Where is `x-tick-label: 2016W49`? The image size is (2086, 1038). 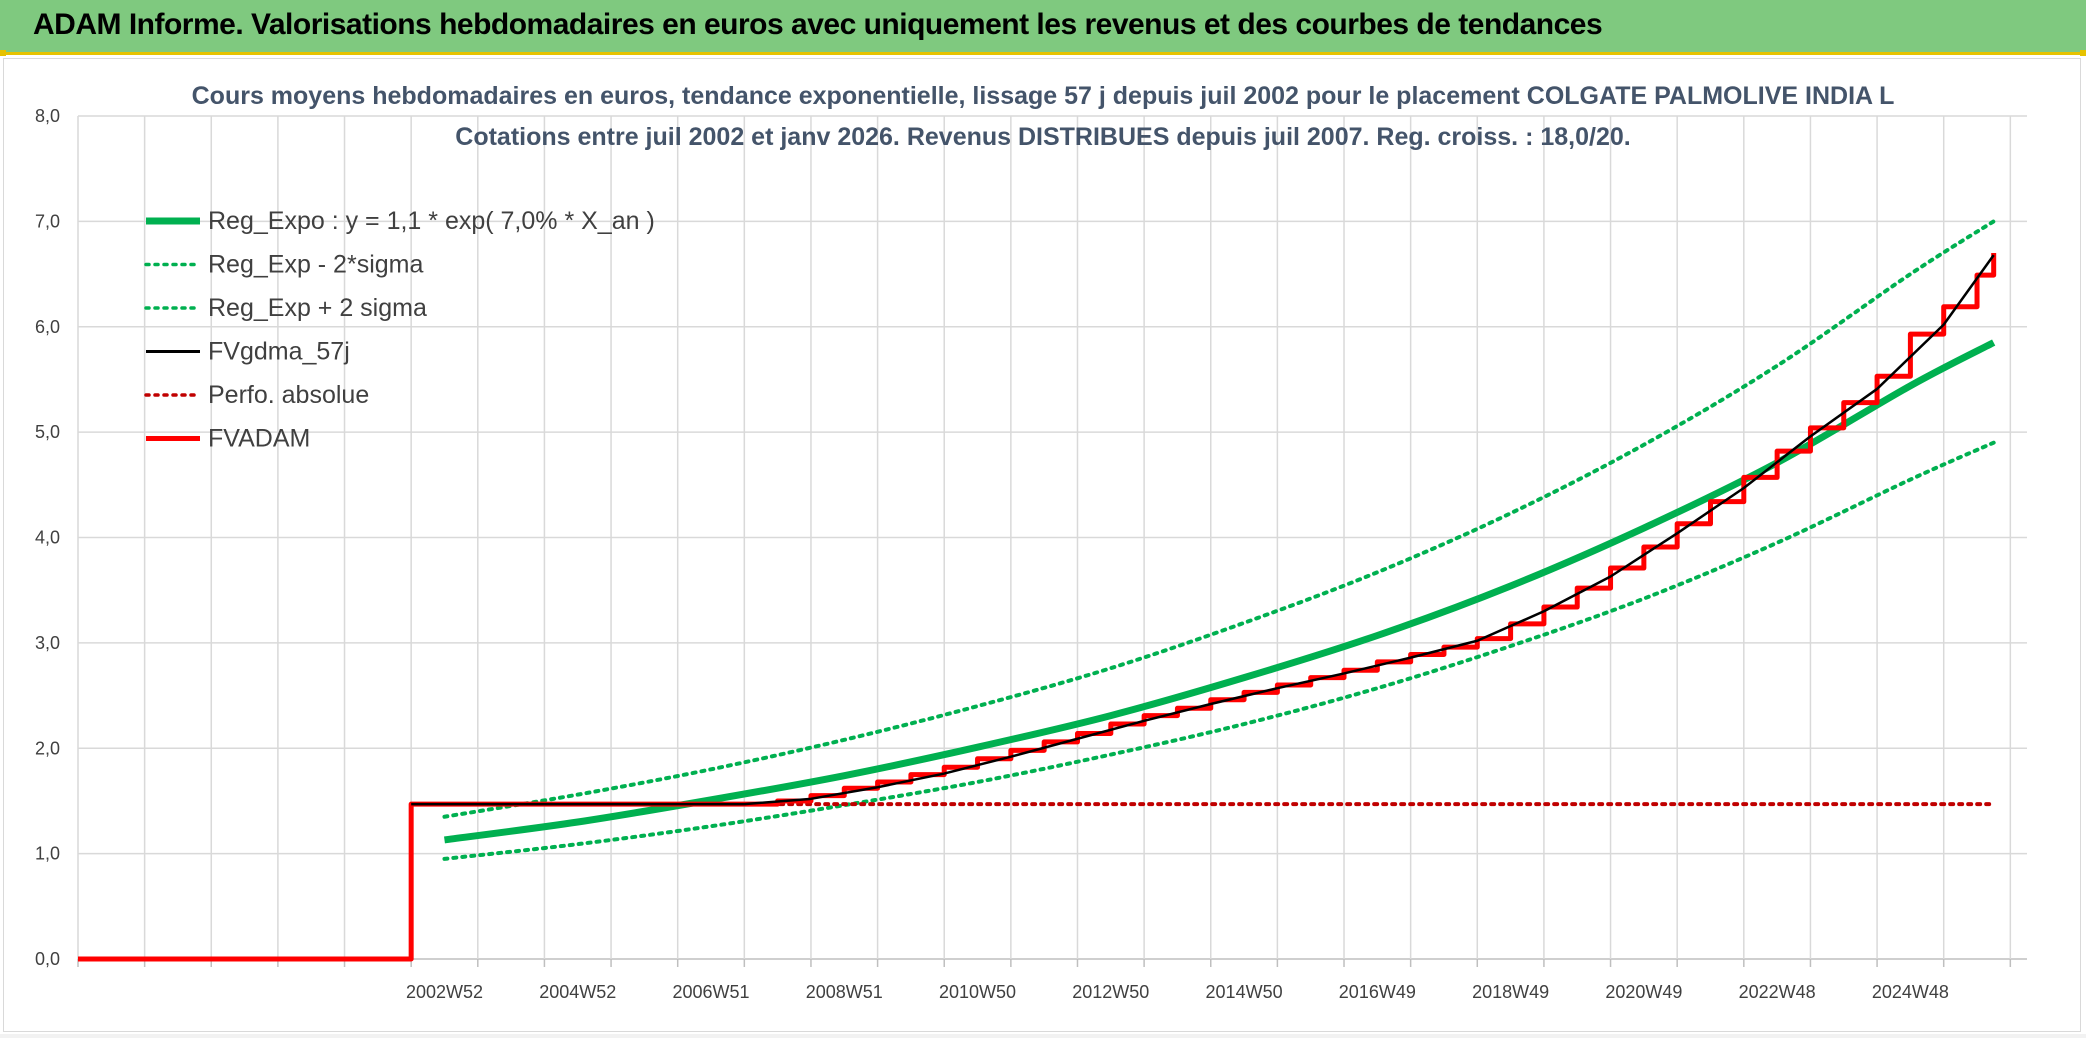
x-tick-label: 2016W49 is located at coordinates (1377, 992).